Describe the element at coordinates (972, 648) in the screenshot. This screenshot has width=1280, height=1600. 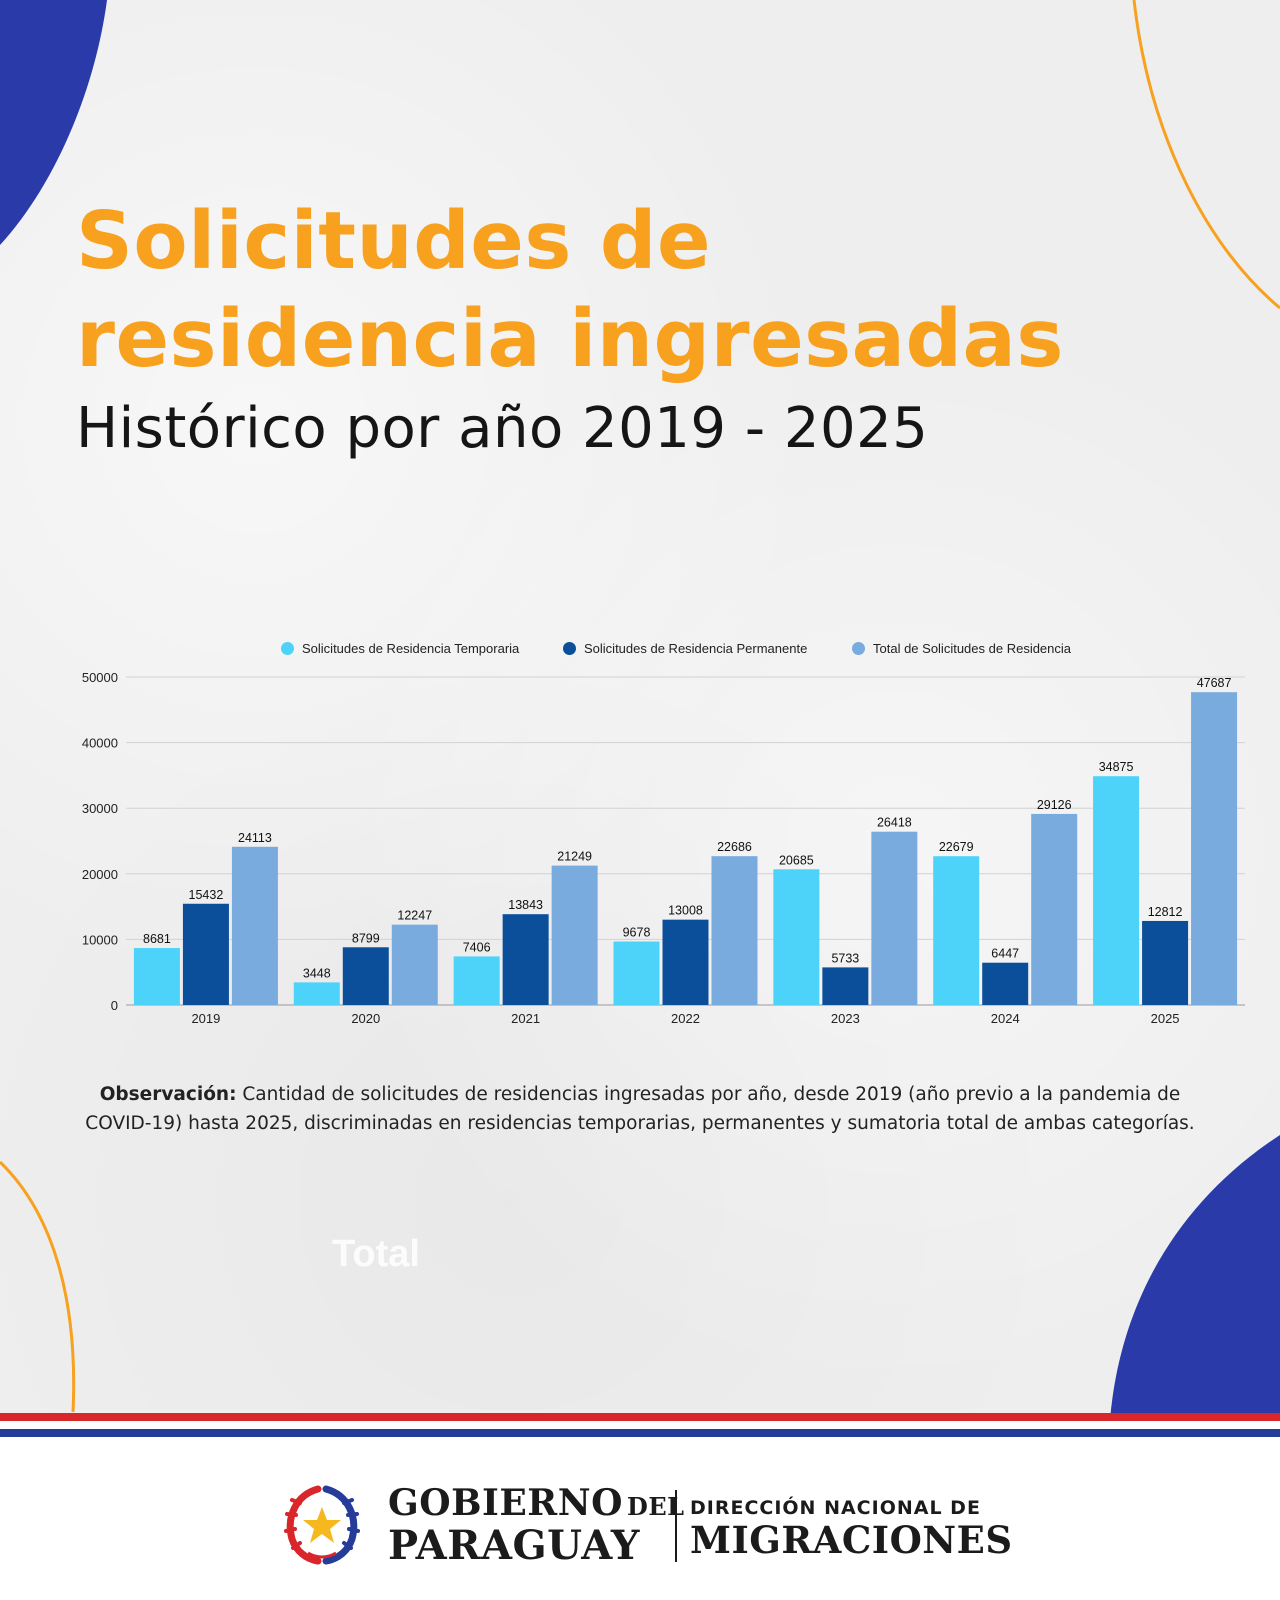
I see `legend-label-total: Total de Solicitudes de Residencia` at that location.